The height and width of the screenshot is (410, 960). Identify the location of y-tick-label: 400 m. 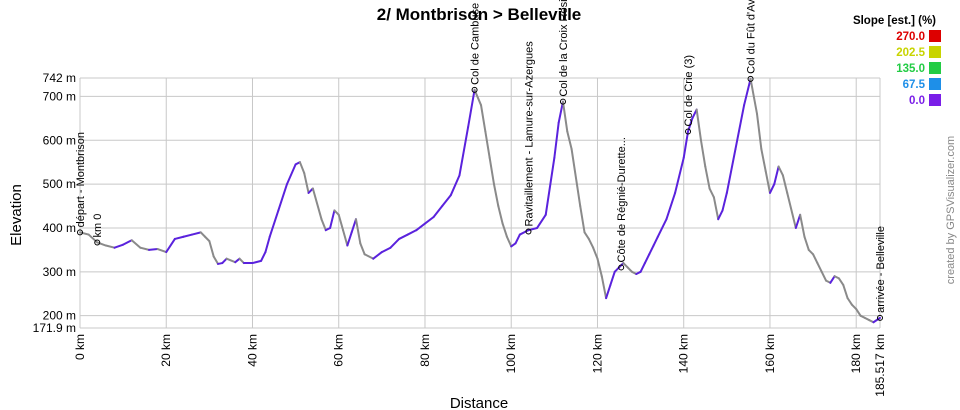
(59, 228).